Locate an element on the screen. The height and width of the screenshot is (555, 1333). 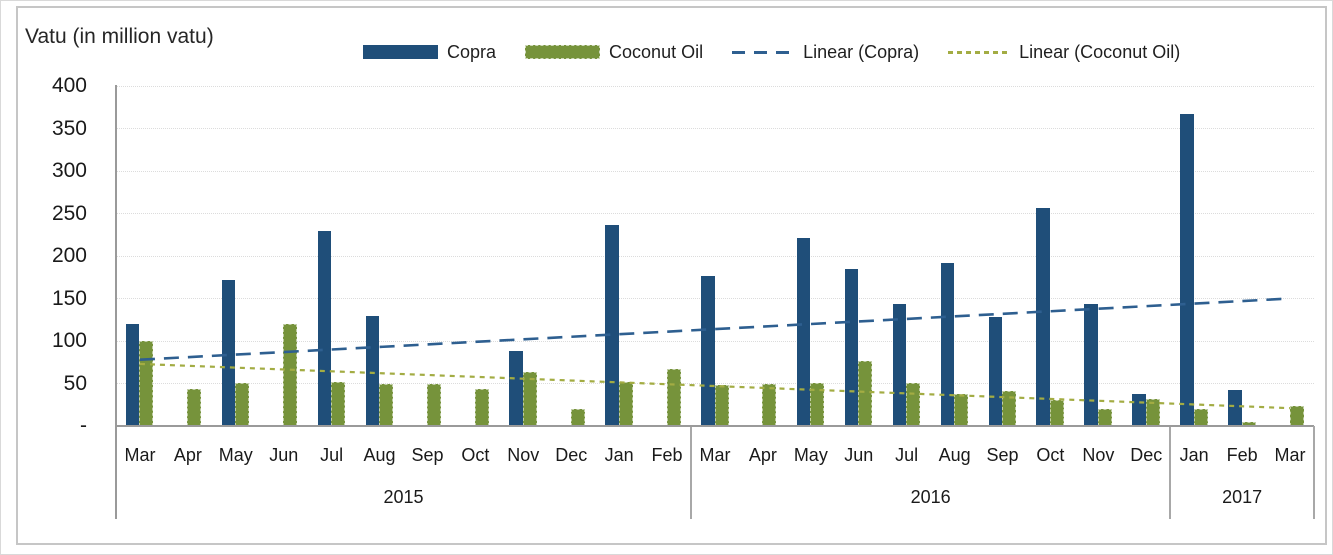
legend-swatch-linear-coconut-oil is located at coordinates (979, 52).